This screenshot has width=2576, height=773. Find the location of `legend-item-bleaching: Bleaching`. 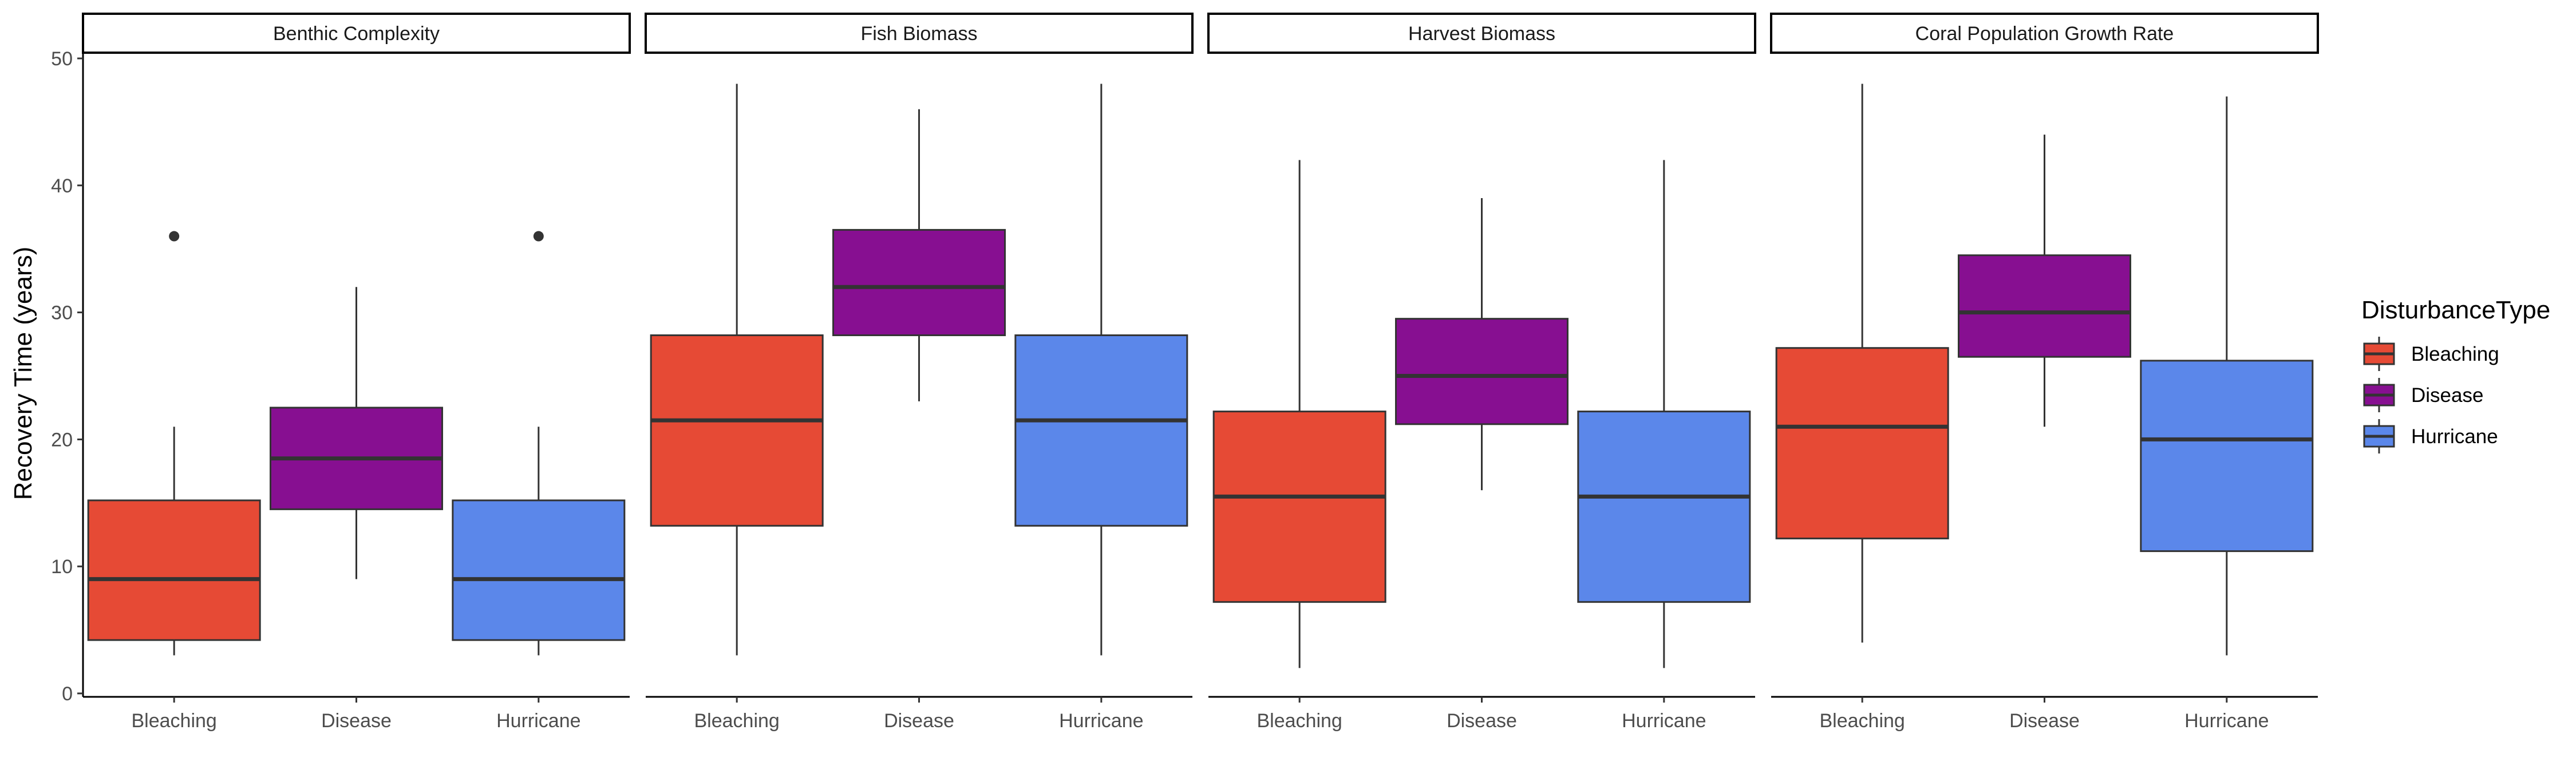

legend-item-bleaching: Bleaching is located at coordinates (2431, 354).